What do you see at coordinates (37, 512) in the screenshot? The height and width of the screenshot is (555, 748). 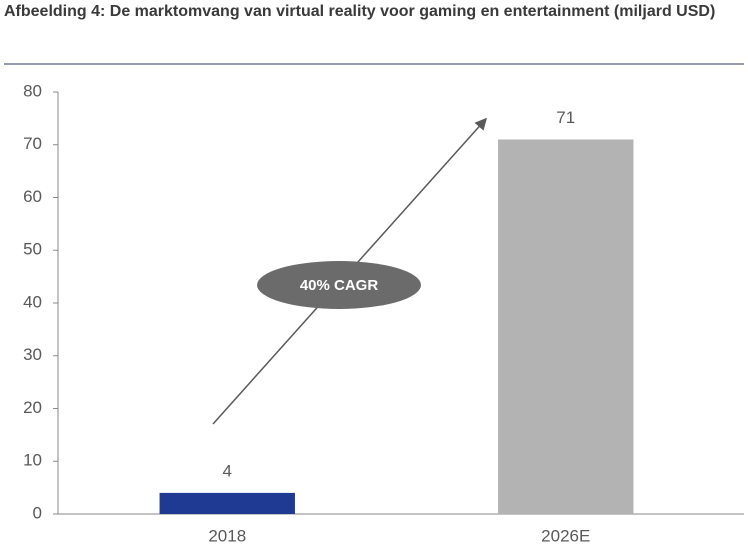 I see `y-tick-label: 0` at bounding box center [37, 512].